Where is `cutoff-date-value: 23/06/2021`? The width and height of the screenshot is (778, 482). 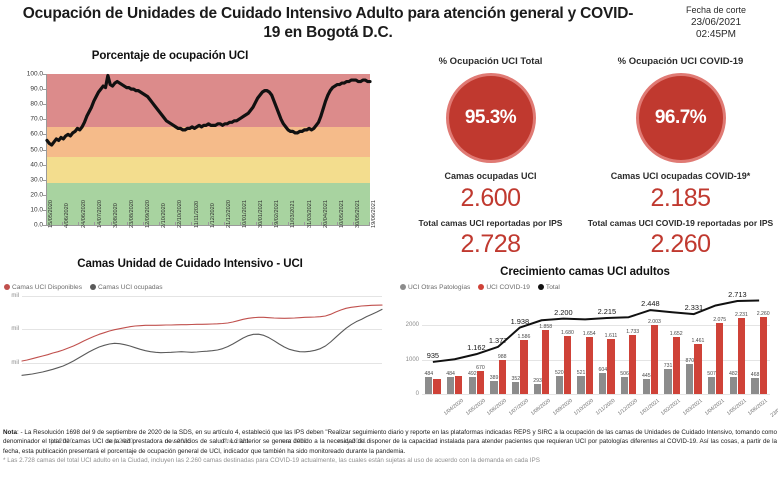 cutoff-date-value: 23/06/2021 is located at coordinates (716, 22).